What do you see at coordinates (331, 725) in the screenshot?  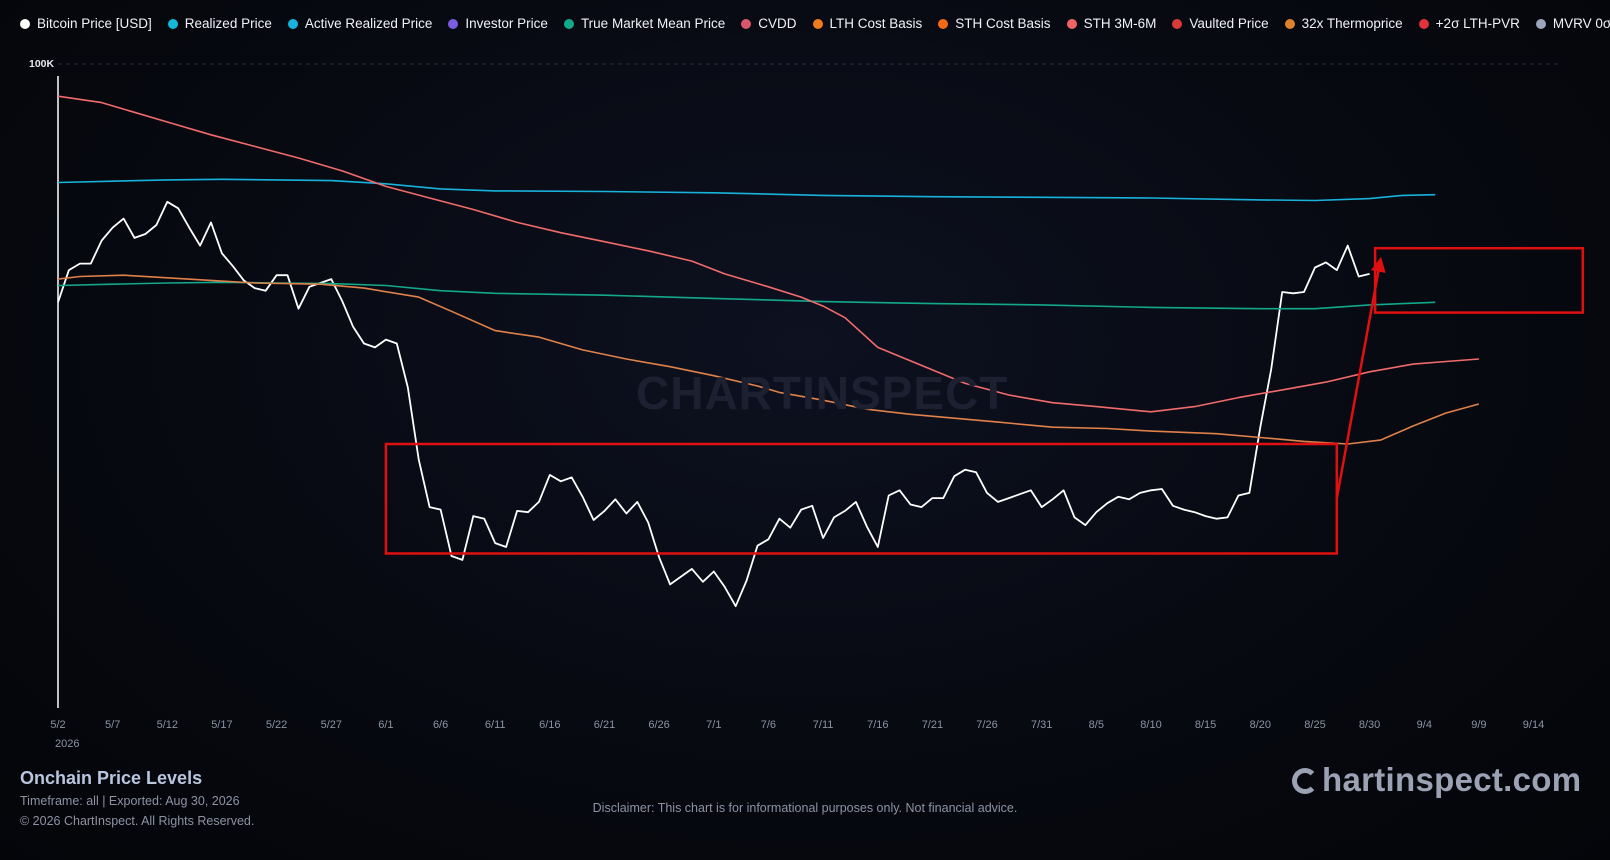 I see `x-tick-label: 5/27` at bounding box center [331, 725].